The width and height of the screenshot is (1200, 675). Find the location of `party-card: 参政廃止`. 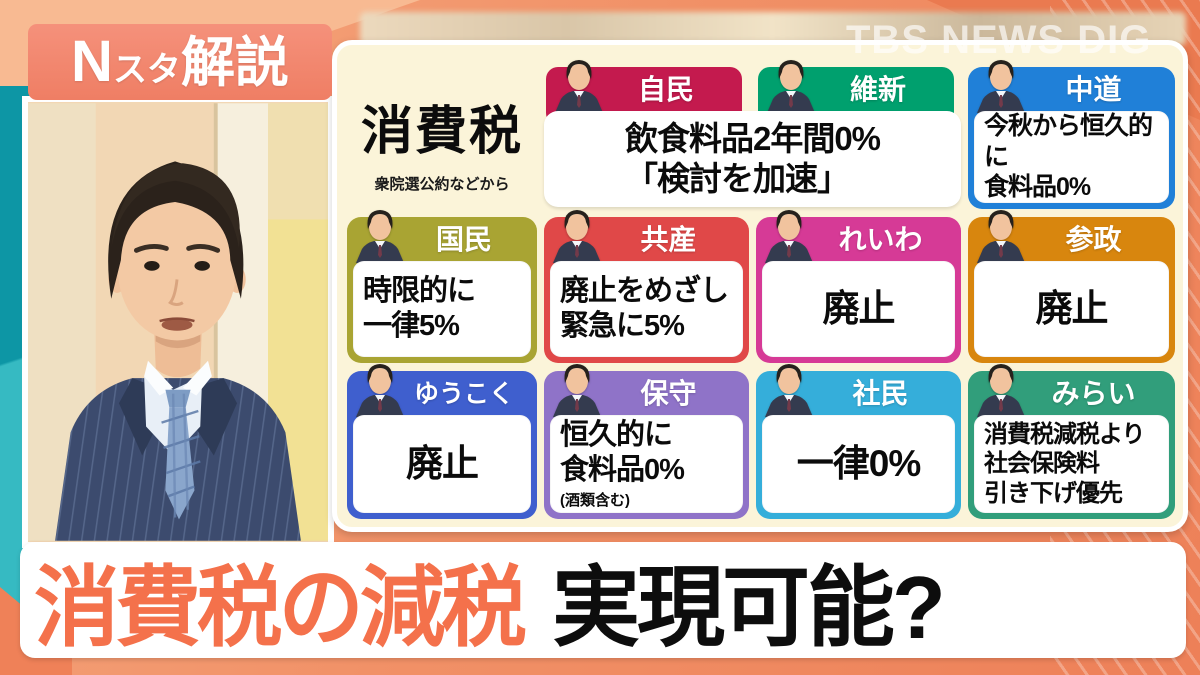

party-card: 参政廃止 is located at coordinates (1071, 286).